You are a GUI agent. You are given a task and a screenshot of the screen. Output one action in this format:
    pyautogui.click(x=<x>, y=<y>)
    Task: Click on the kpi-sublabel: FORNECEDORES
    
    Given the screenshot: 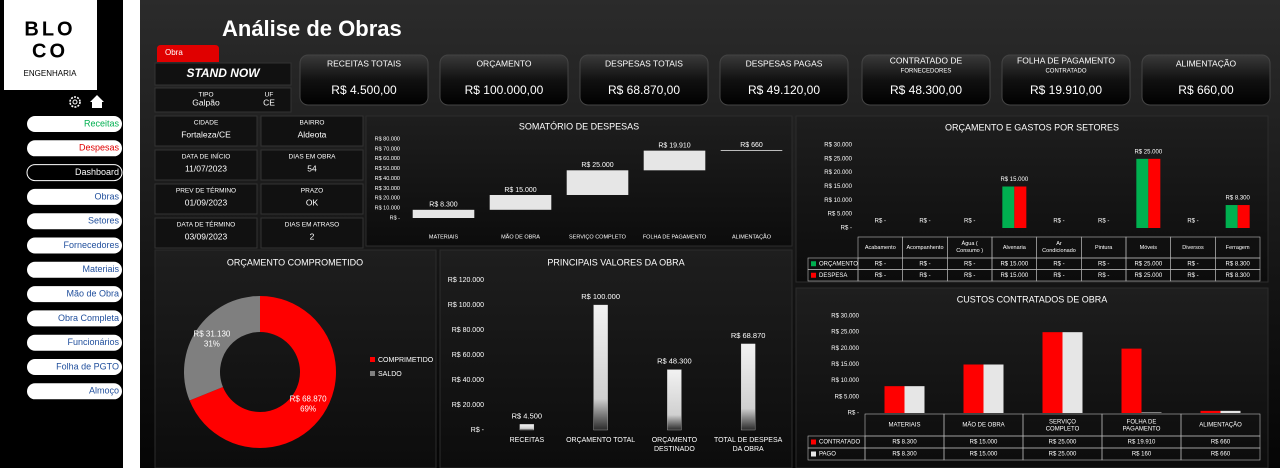 What is the action you would take?
    pyautogui.click(x=926, y=72)
    